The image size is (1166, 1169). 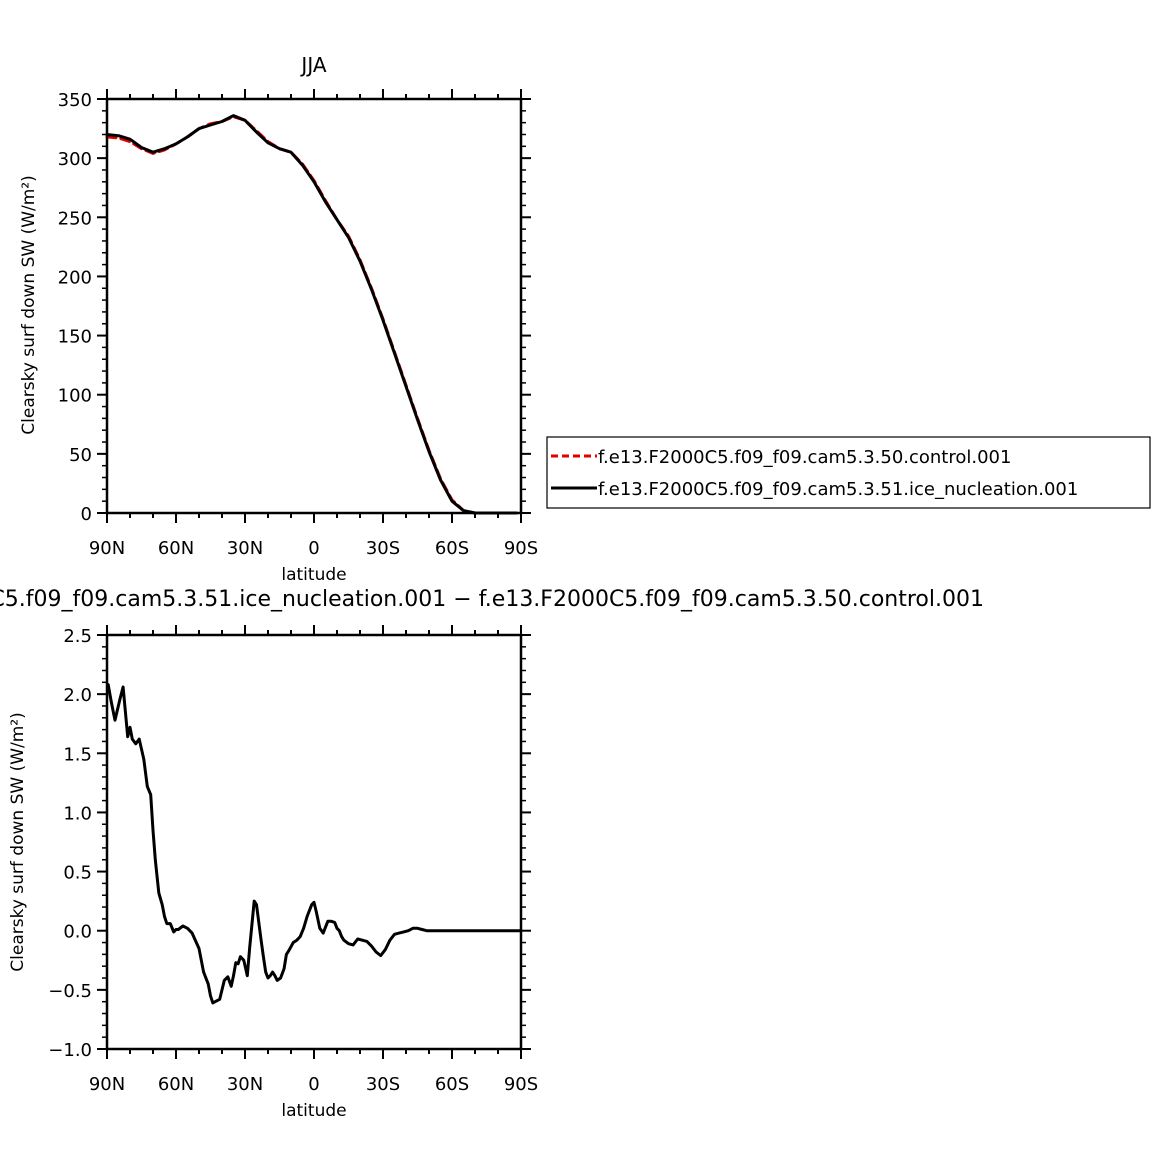 I want to click on bottom-y-tick-label: 0.0, so click(x=77, y=932).